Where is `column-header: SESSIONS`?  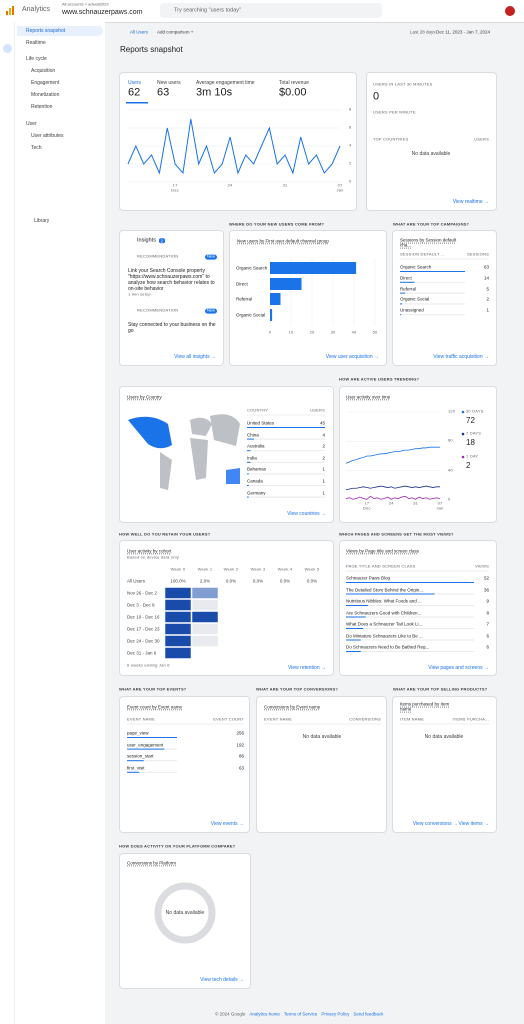
column-header: SESSIONS is located at coordinates (477, 254).